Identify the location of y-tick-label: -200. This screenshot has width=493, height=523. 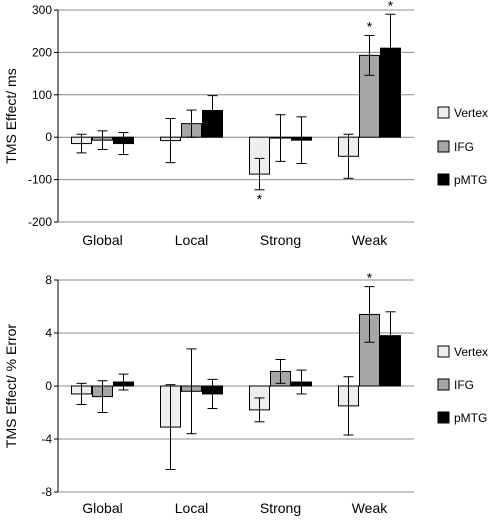
(40, 222).